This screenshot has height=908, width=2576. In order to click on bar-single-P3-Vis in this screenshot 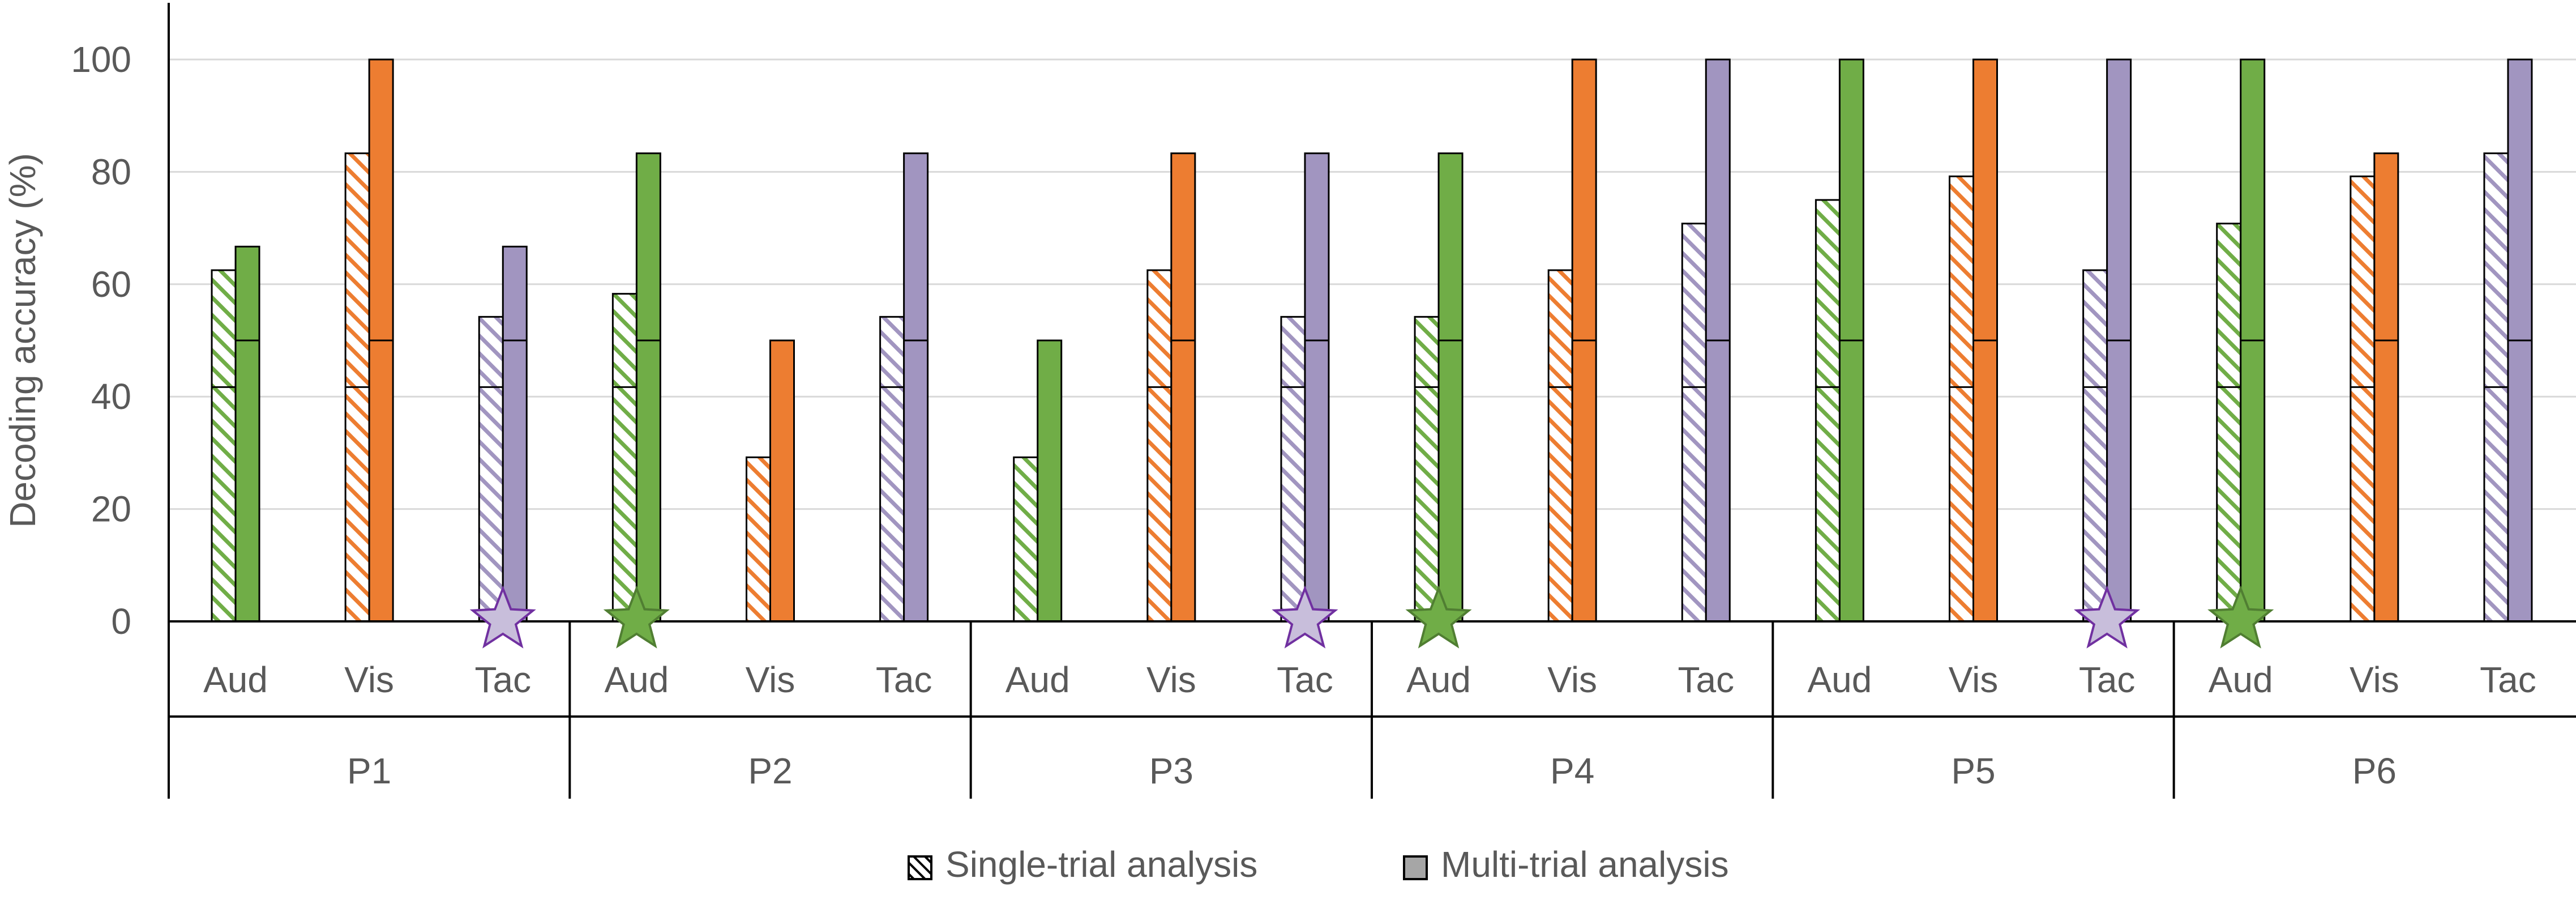, I will do `click(1159, 446)`.